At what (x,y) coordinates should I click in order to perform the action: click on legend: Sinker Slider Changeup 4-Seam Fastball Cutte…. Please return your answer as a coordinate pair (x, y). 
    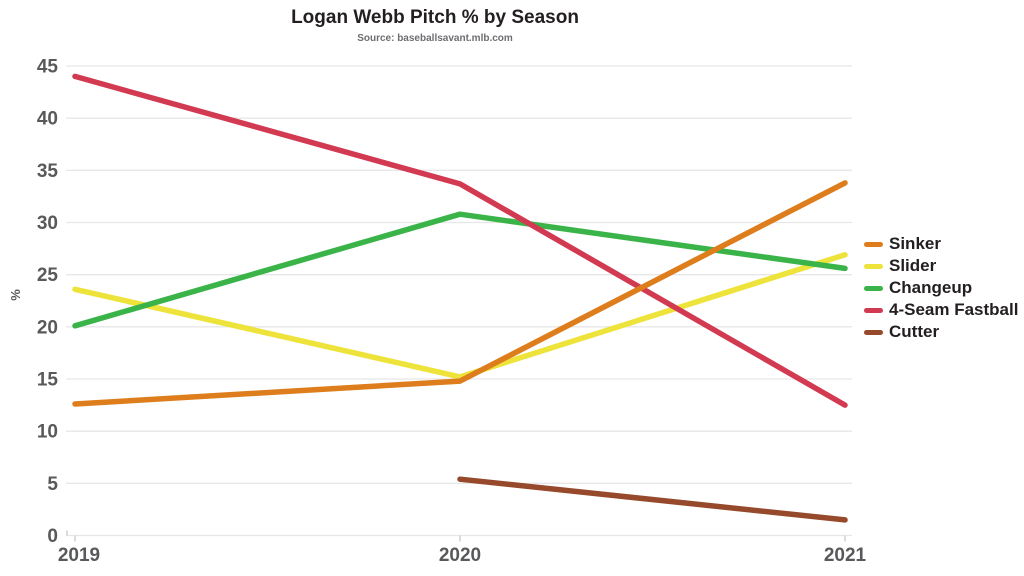
    Looking at the image, I should click on (941, 288).